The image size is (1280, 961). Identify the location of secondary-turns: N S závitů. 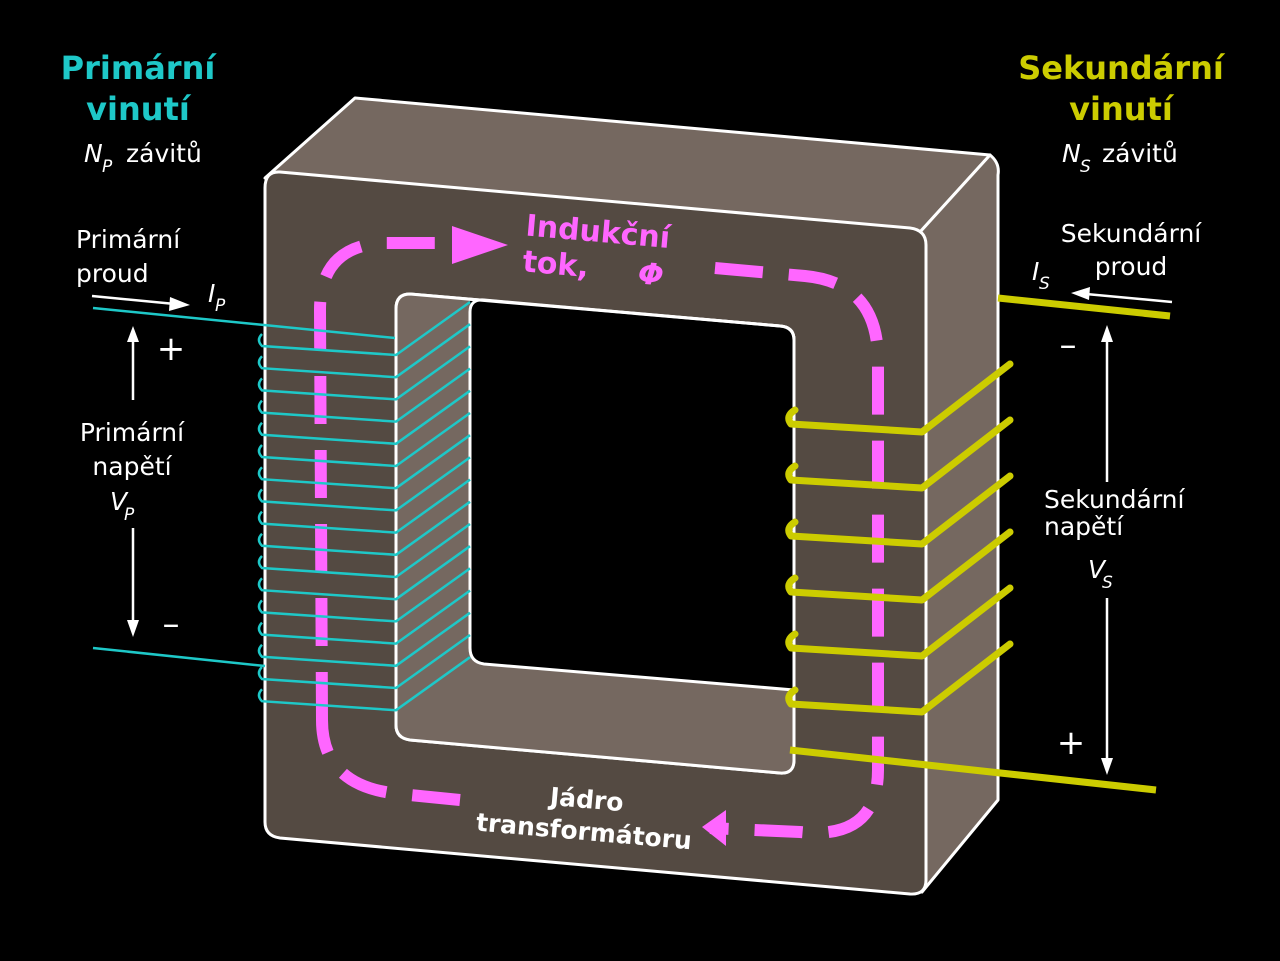
(1120, 158).